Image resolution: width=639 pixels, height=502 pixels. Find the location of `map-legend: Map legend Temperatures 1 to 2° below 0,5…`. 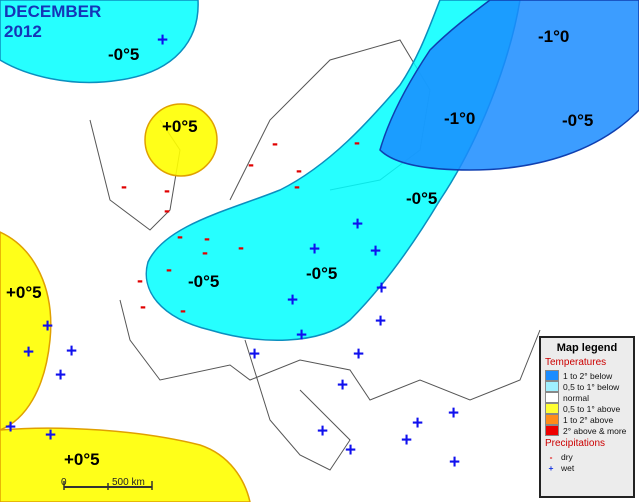

map-legend: Map legend Temperatures 1 to 2° below 0,5… is located at coordinates (587, 417).